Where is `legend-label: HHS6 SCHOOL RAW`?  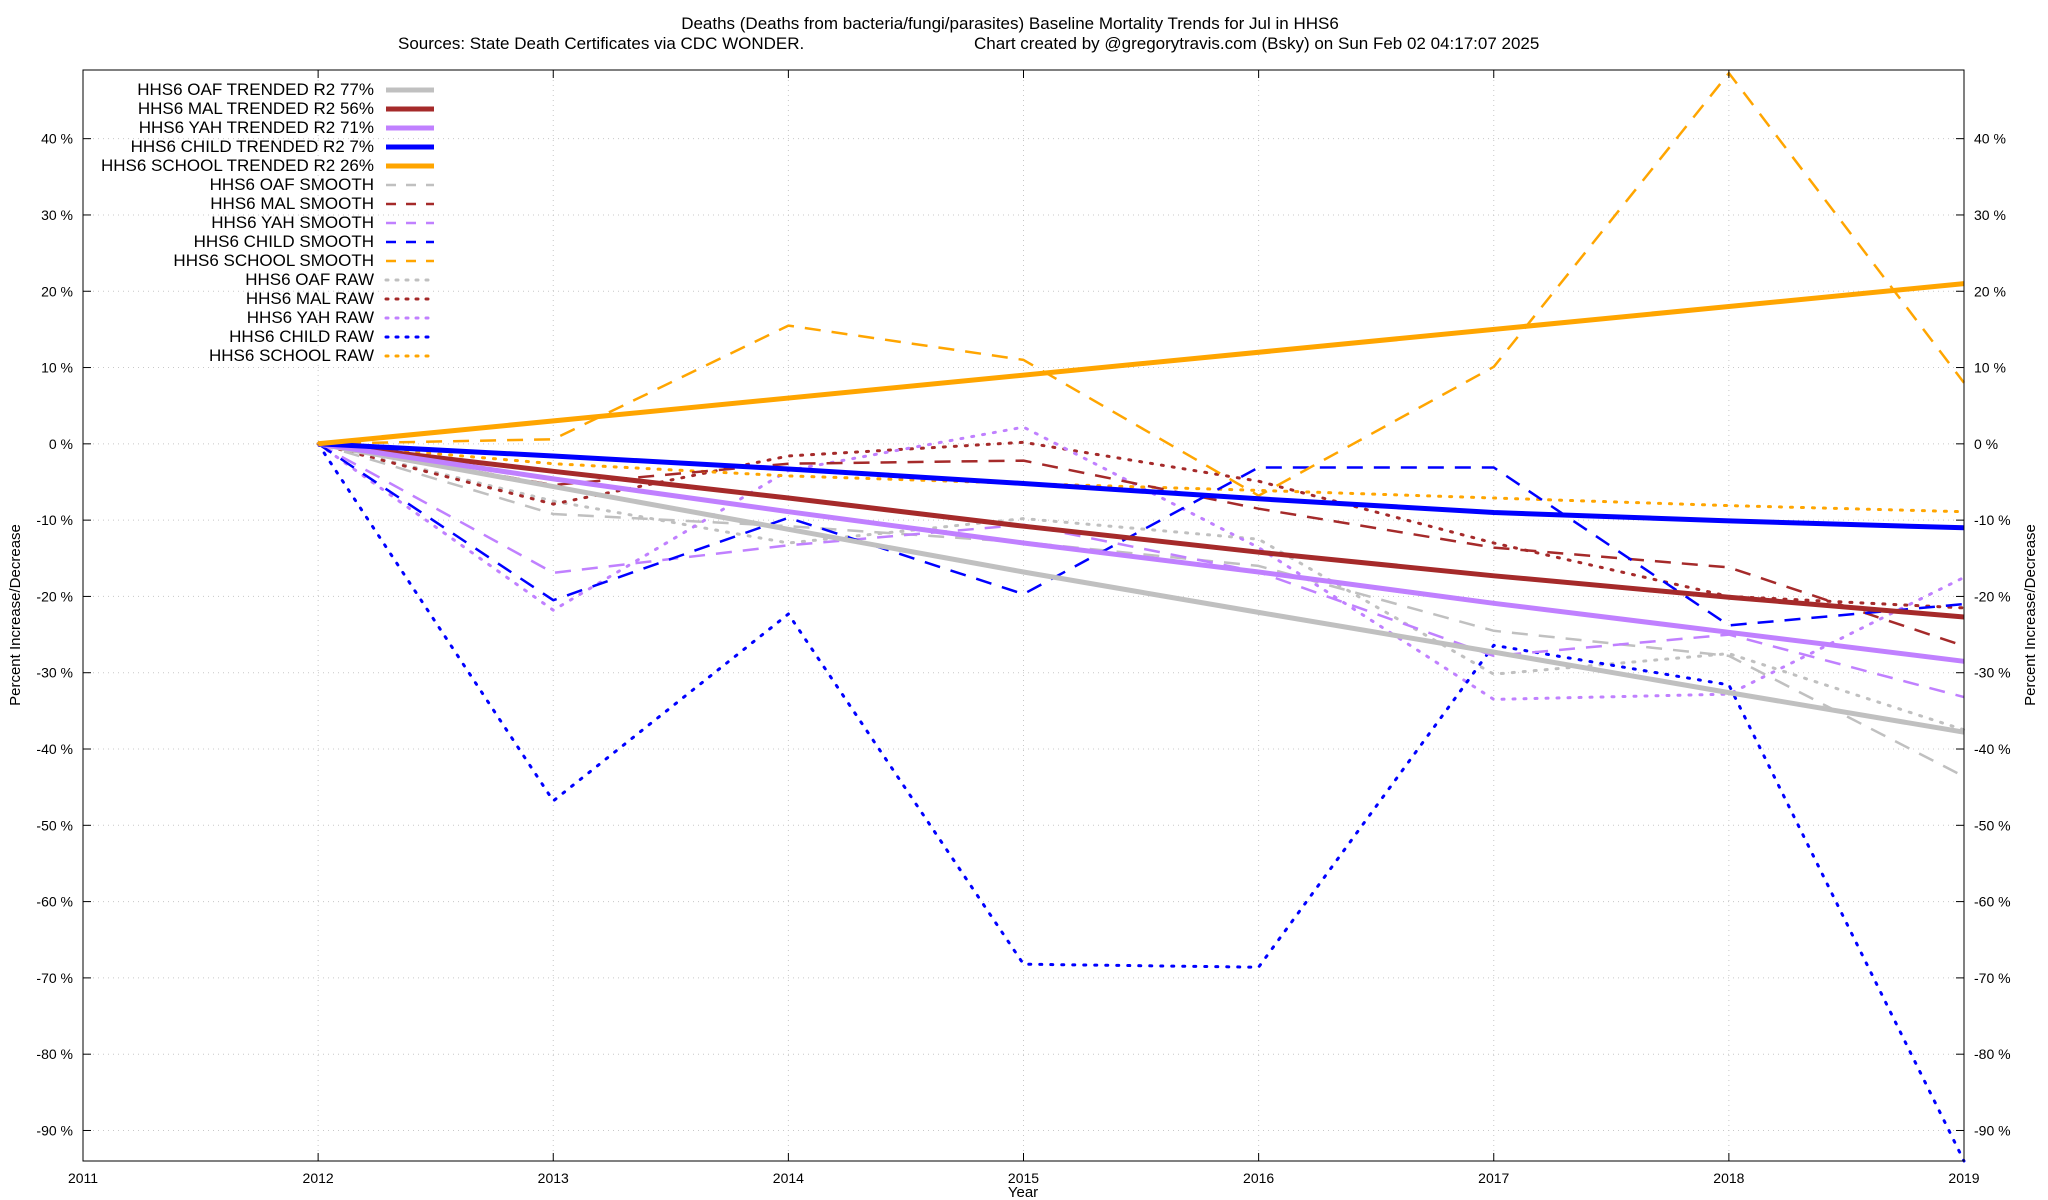 legend-label: HHS6 SCHOOL RAW is located at coordinates (291, 355).